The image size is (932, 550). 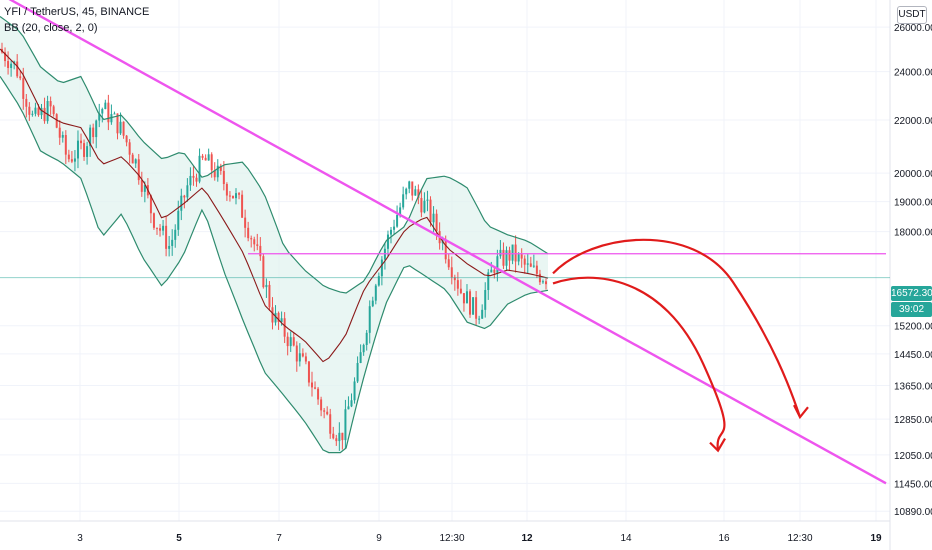 I want to click on price-tick-label: 20000.00, so click(x=913, y=174).